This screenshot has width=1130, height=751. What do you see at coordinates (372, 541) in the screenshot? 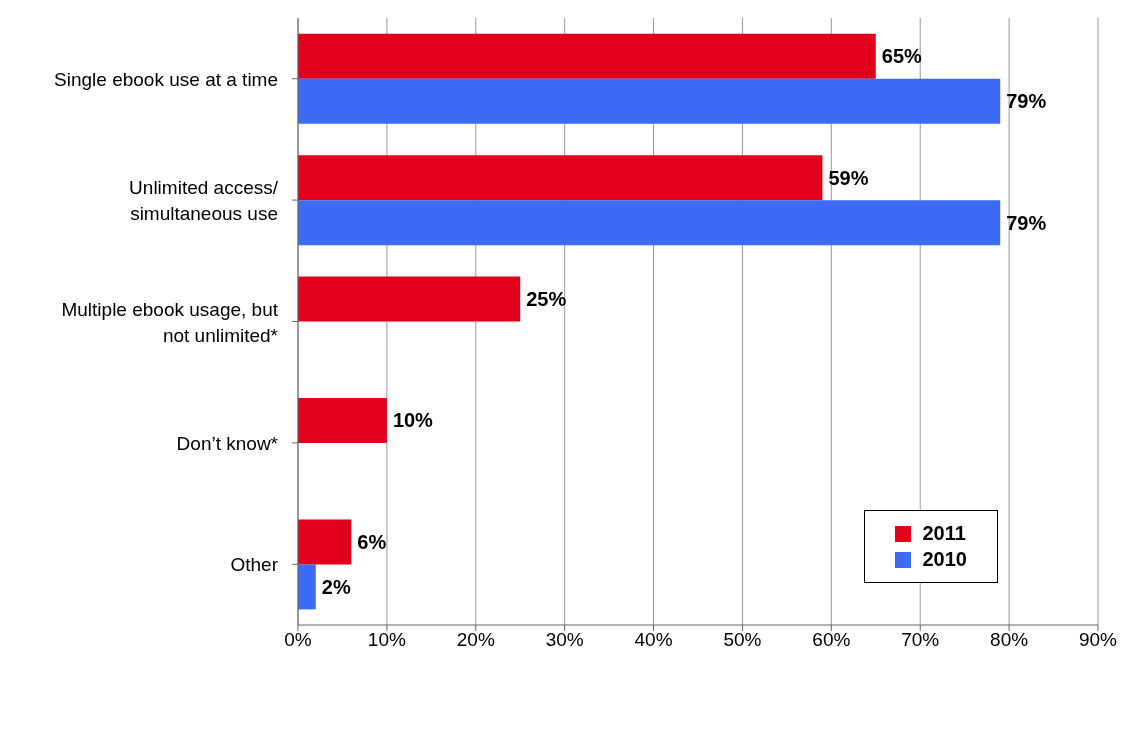
I see `data-label: 6%` at bounding box center [372, 541].